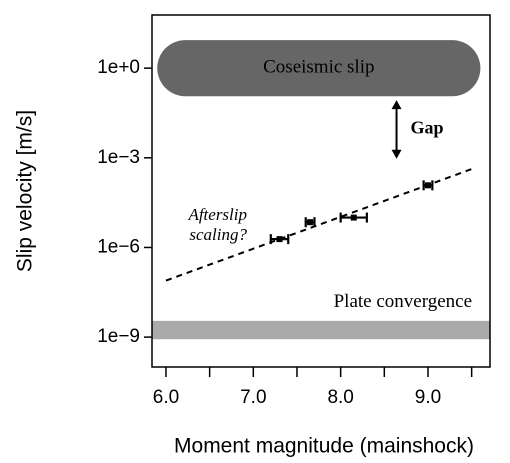  I want to click on x-axis-label: Moment magnitude (mainshock), so click(324, 446).